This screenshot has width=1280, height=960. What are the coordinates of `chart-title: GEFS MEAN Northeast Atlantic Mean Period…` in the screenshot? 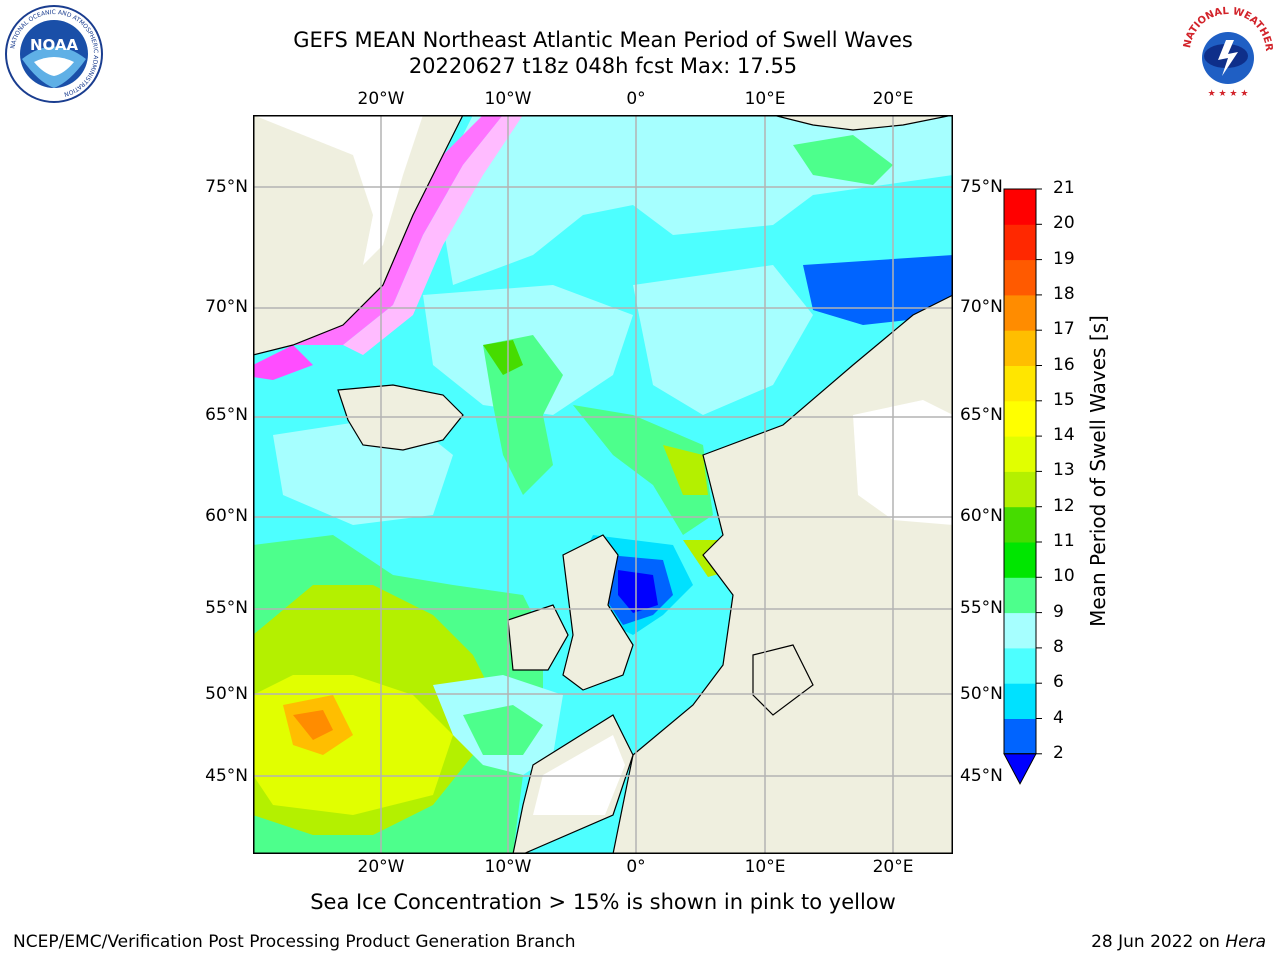 It's located at (603, 40).